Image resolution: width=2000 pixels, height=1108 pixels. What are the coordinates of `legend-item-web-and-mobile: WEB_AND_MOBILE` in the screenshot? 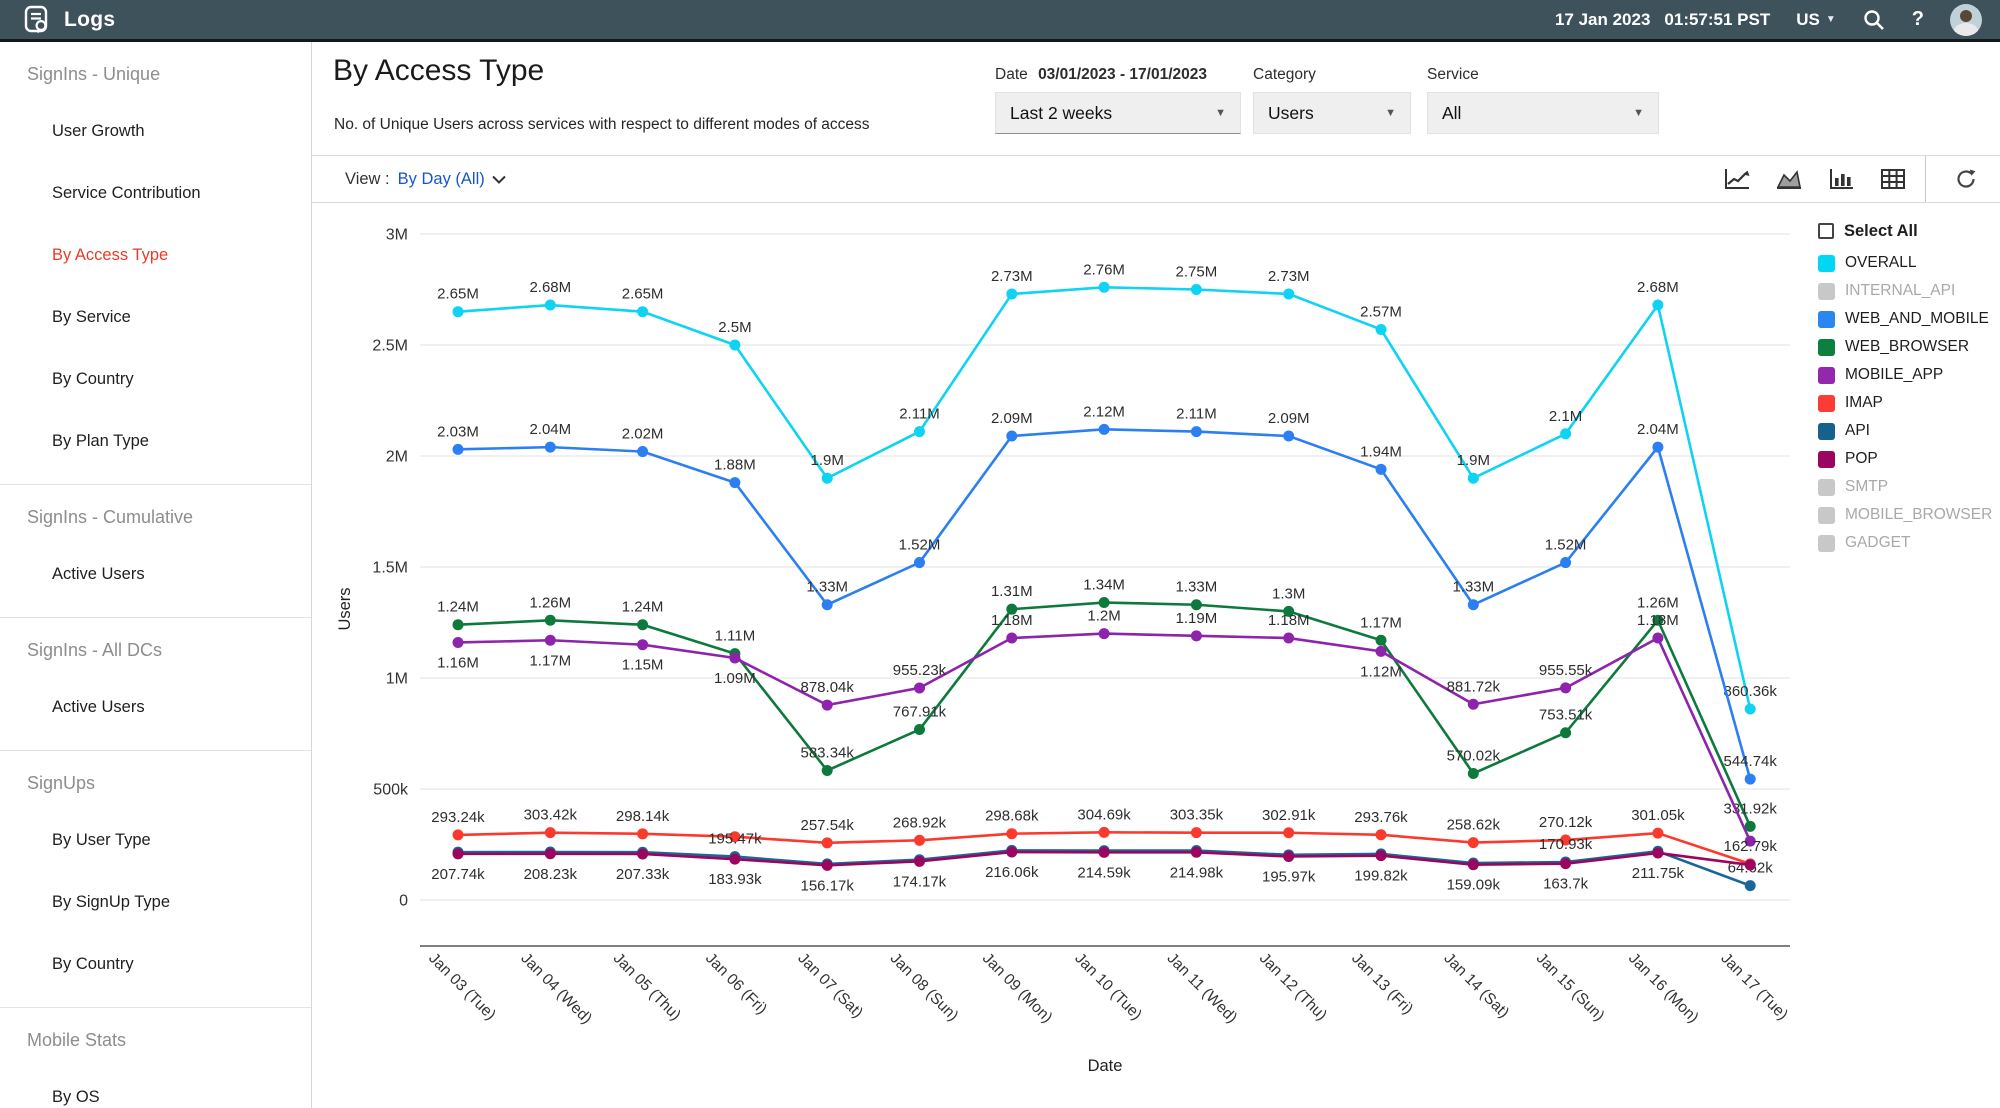 It's located at (1909, 319).